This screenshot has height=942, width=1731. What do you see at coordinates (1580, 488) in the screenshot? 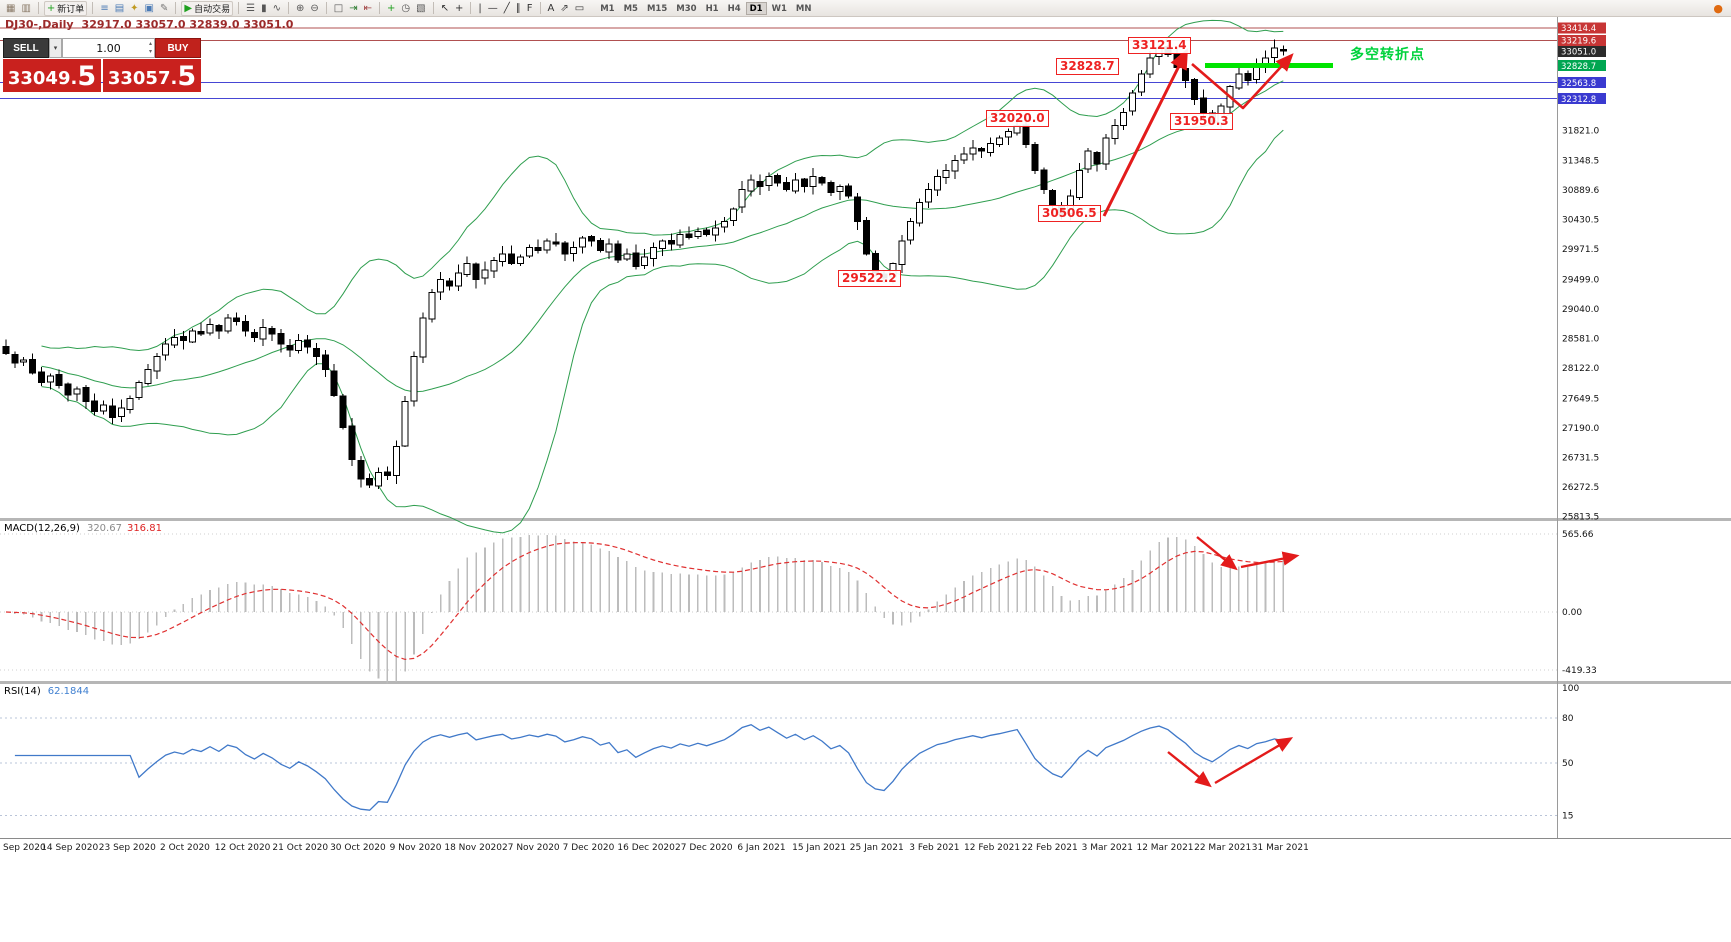
I see `price-axis-label: 26272.5` at bounding box center [1580, 488].